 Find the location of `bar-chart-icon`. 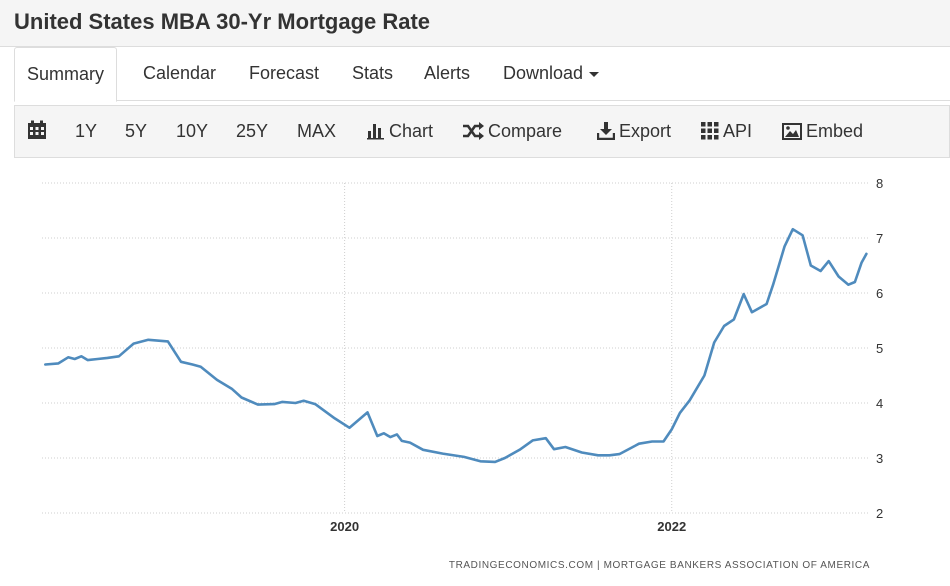

bar-chart-icon is located at coordinates (375, 132).